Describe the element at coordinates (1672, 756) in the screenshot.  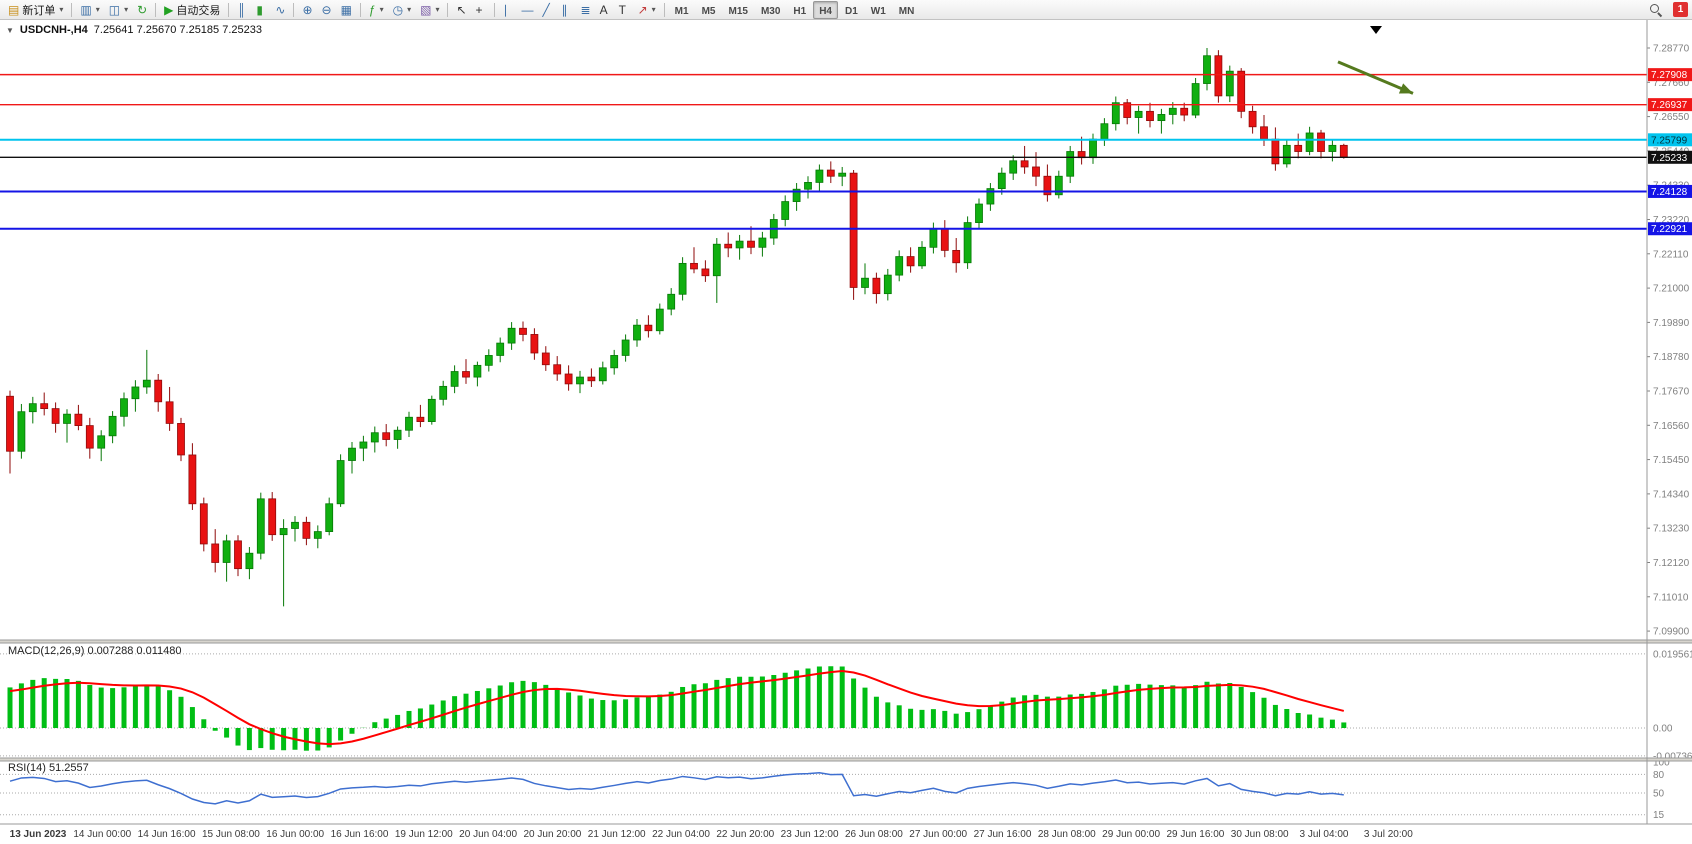
I see `macd-axis-label: -0.007367` at that location.